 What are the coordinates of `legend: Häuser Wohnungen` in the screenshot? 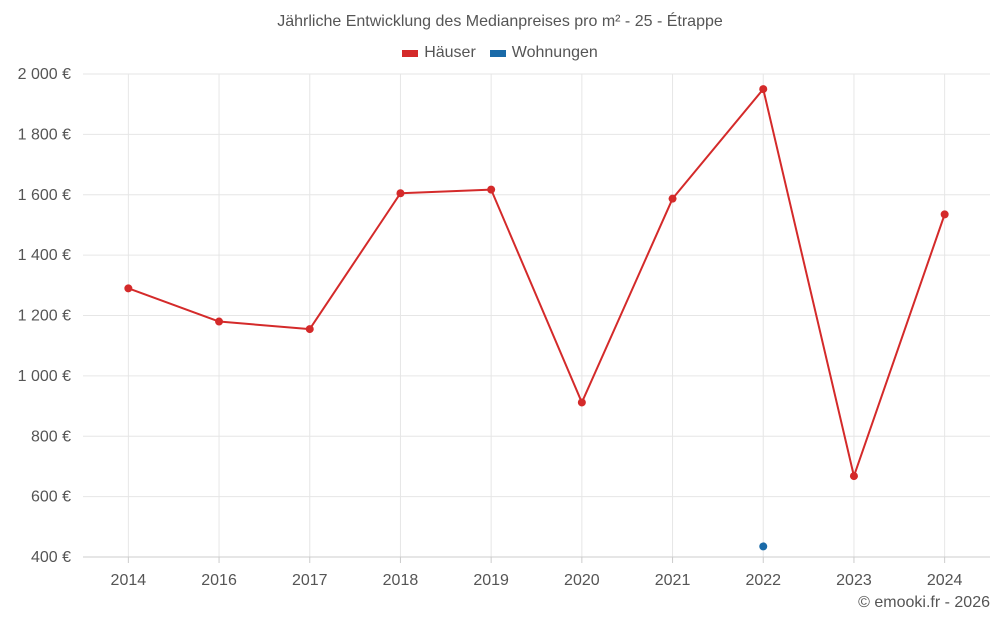 It's located at (500, 53).